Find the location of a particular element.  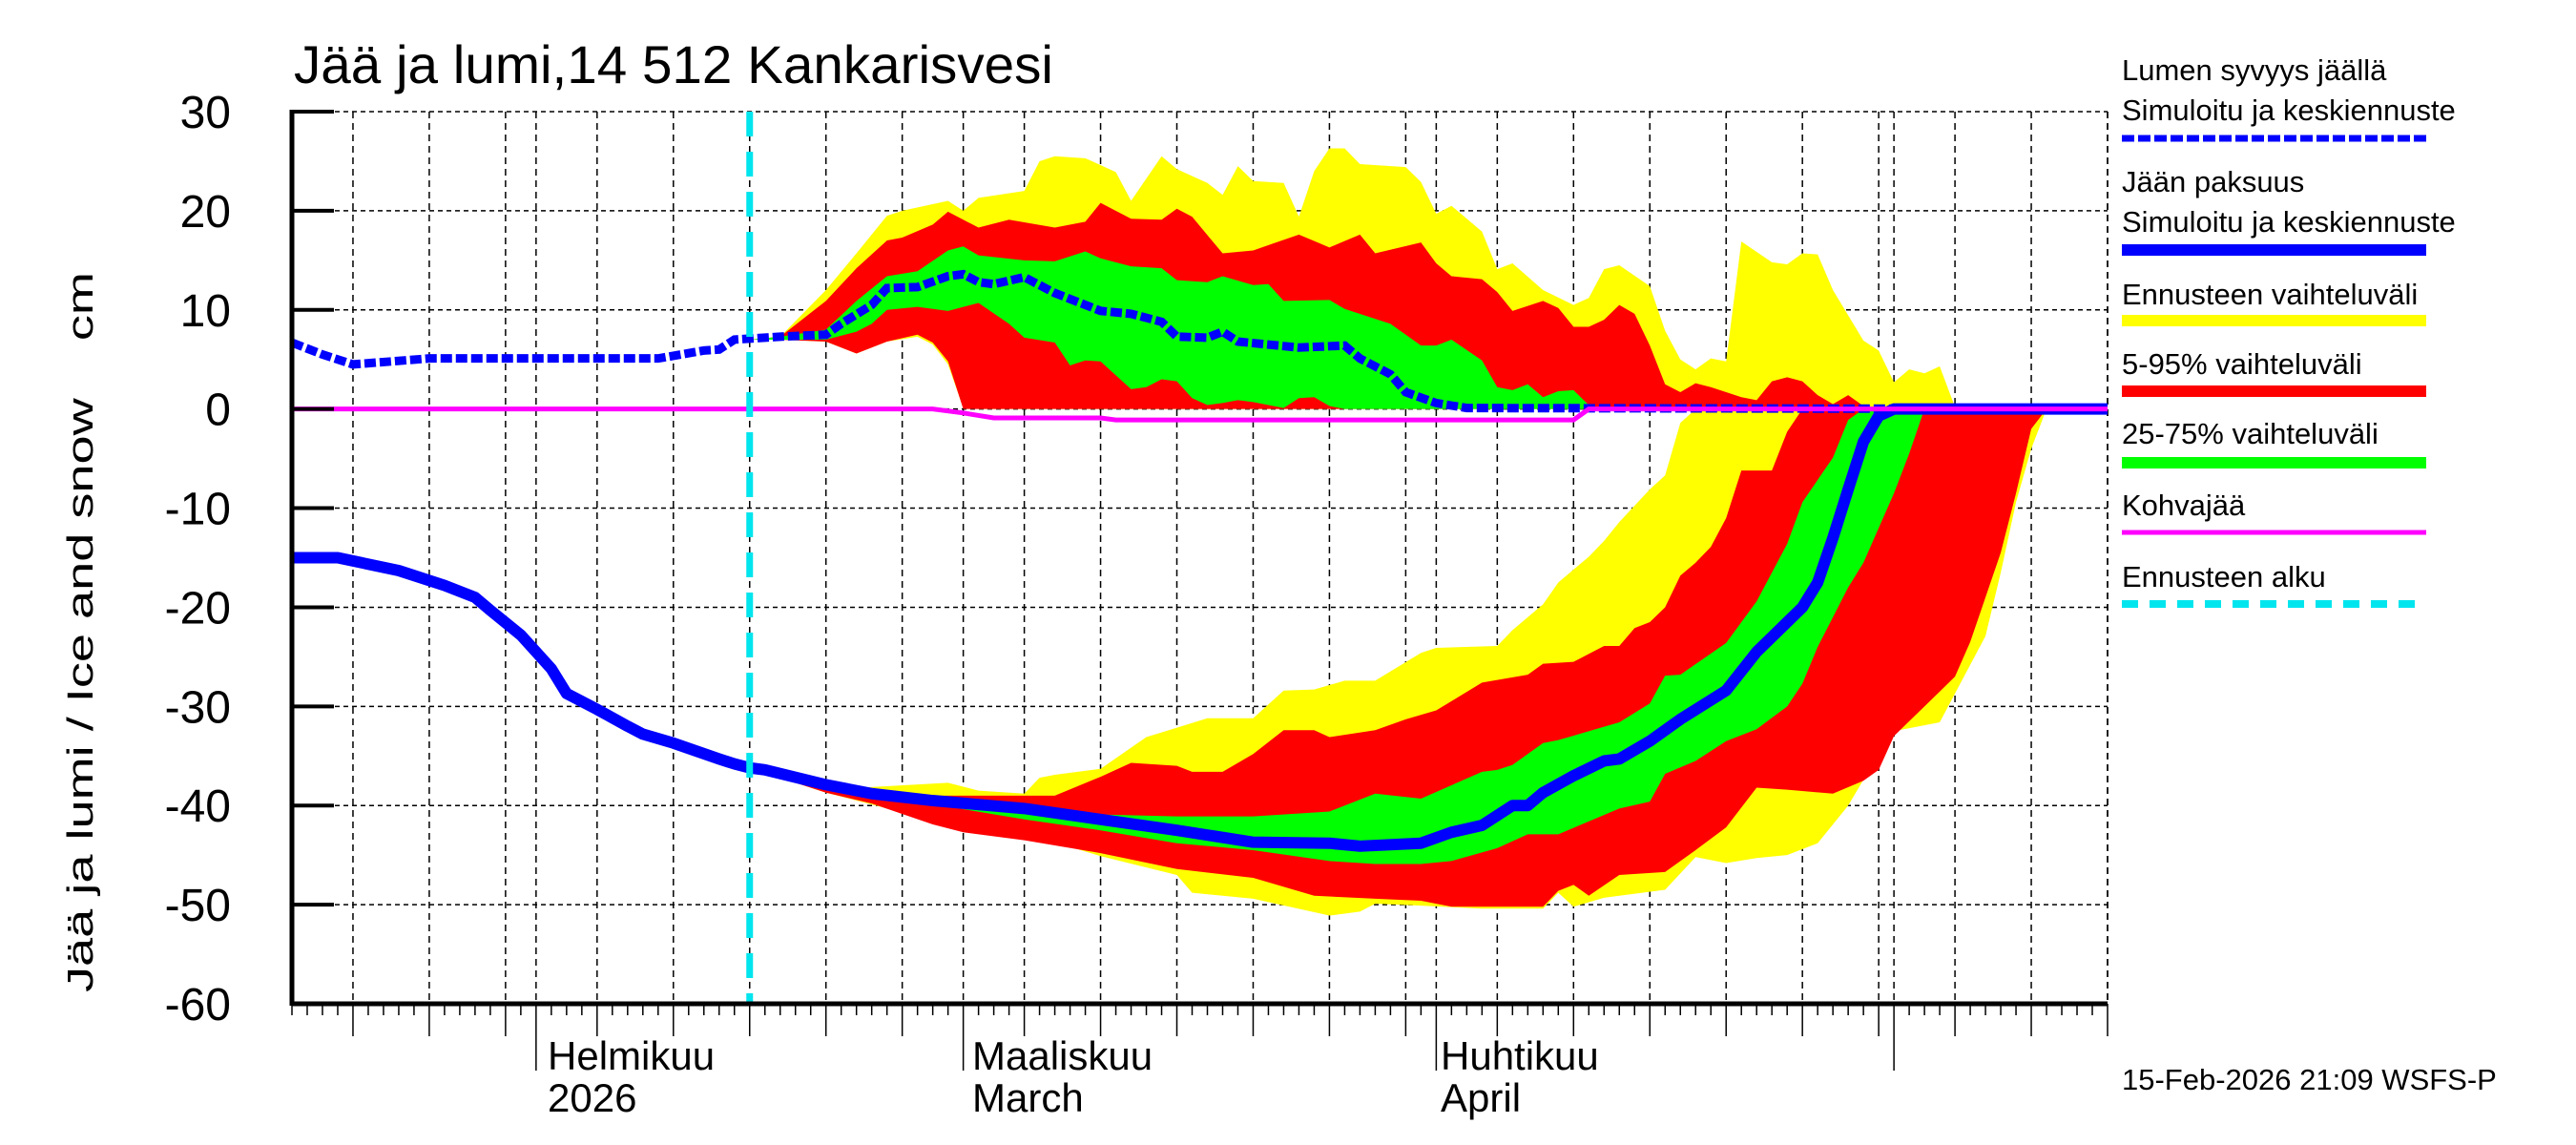

x-month-label-mar: Maaliskuu is located at coordinates (1062, 1055).